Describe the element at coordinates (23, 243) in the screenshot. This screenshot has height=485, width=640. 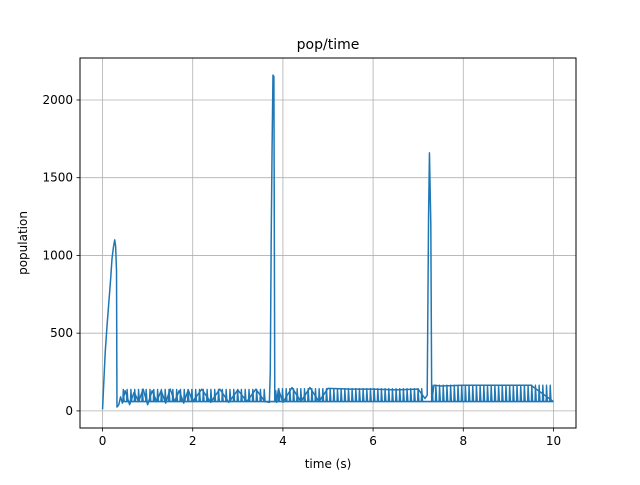
I see `y-axis-label: population` at that location.